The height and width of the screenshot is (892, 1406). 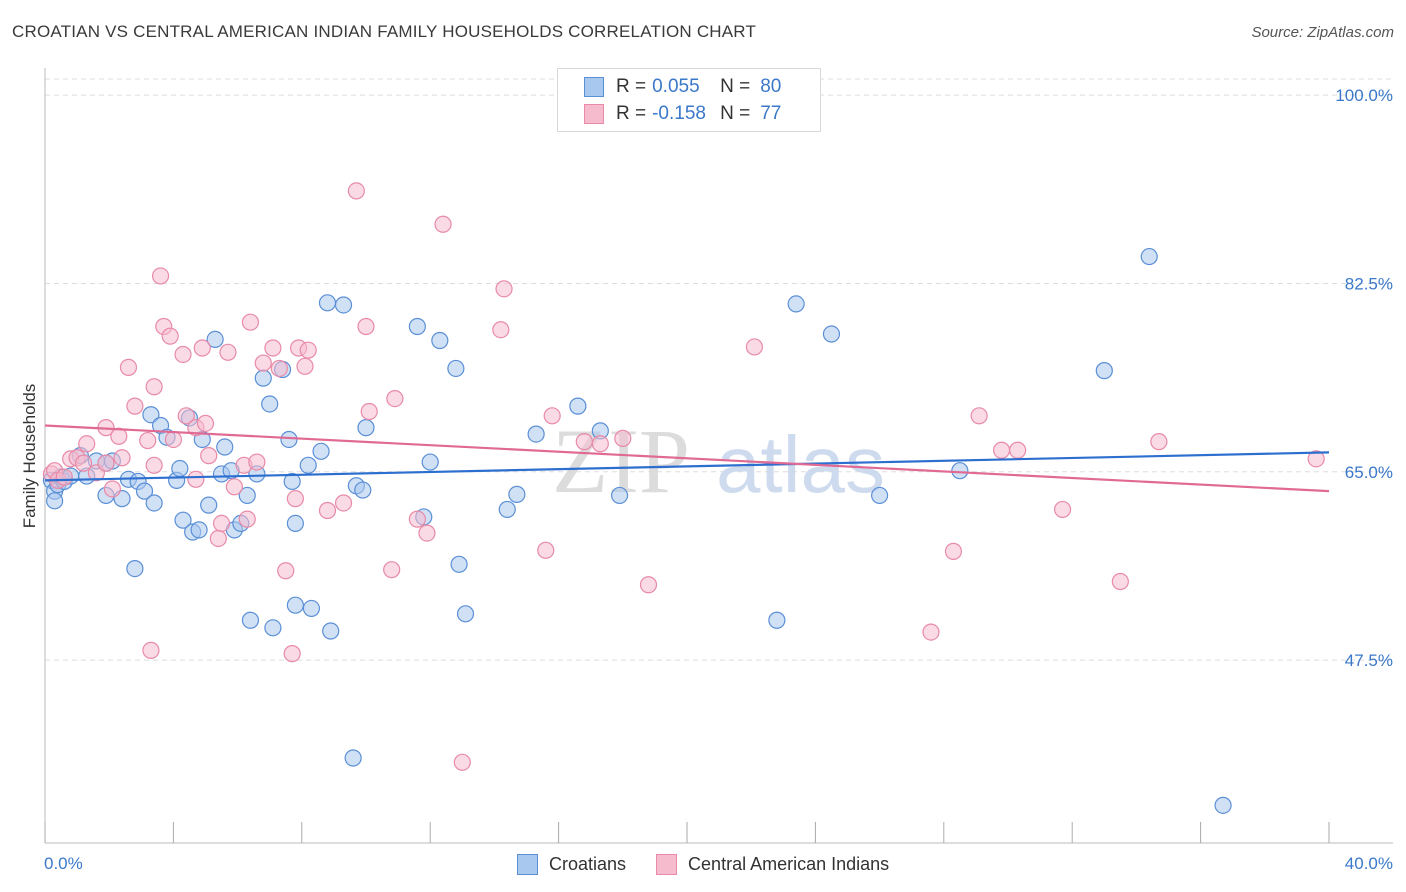 I want to click on series-legend: Croatians Central American Indians, so click(x=718, y=864).